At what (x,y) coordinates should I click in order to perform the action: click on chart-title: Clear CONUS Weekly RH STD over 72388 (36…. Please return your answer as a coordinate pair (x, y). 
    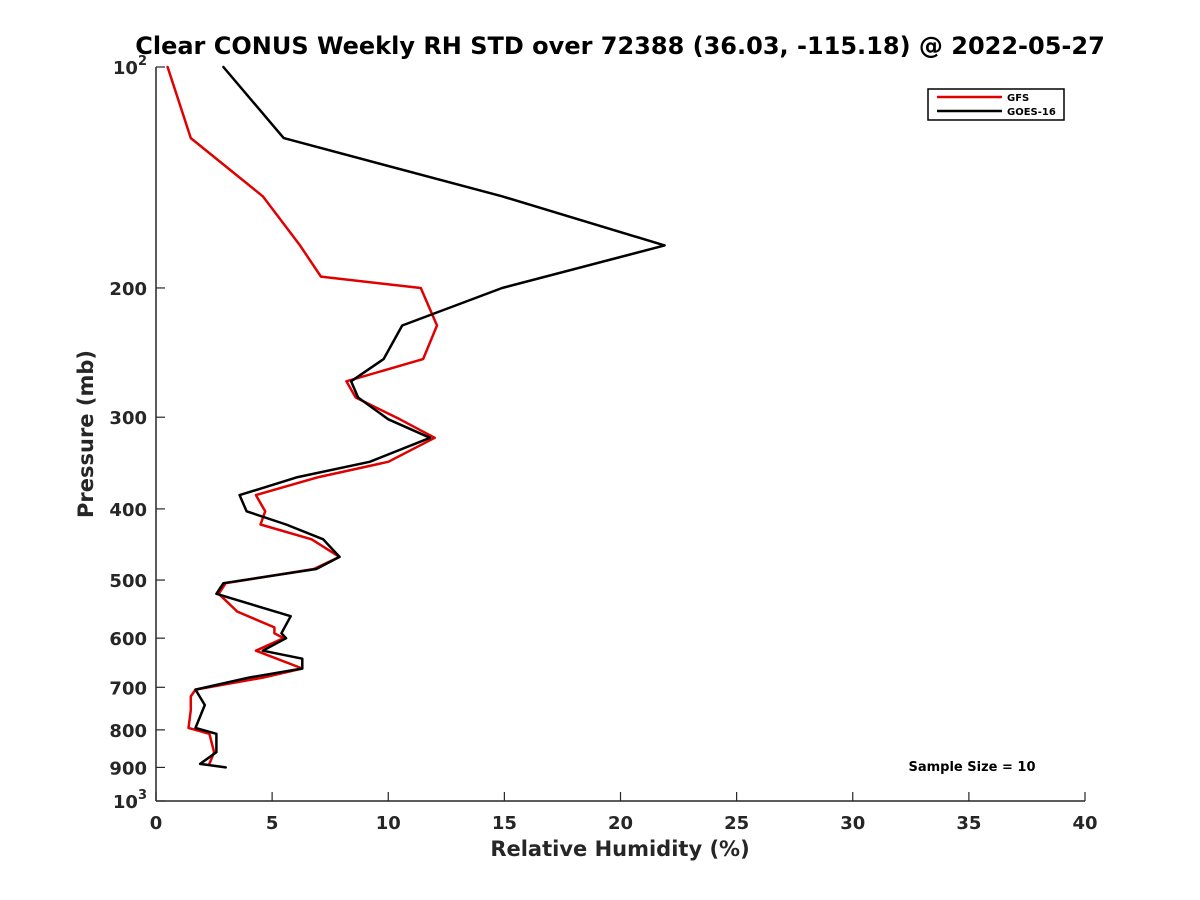
    Looking at the image, I should click on (620, 46).